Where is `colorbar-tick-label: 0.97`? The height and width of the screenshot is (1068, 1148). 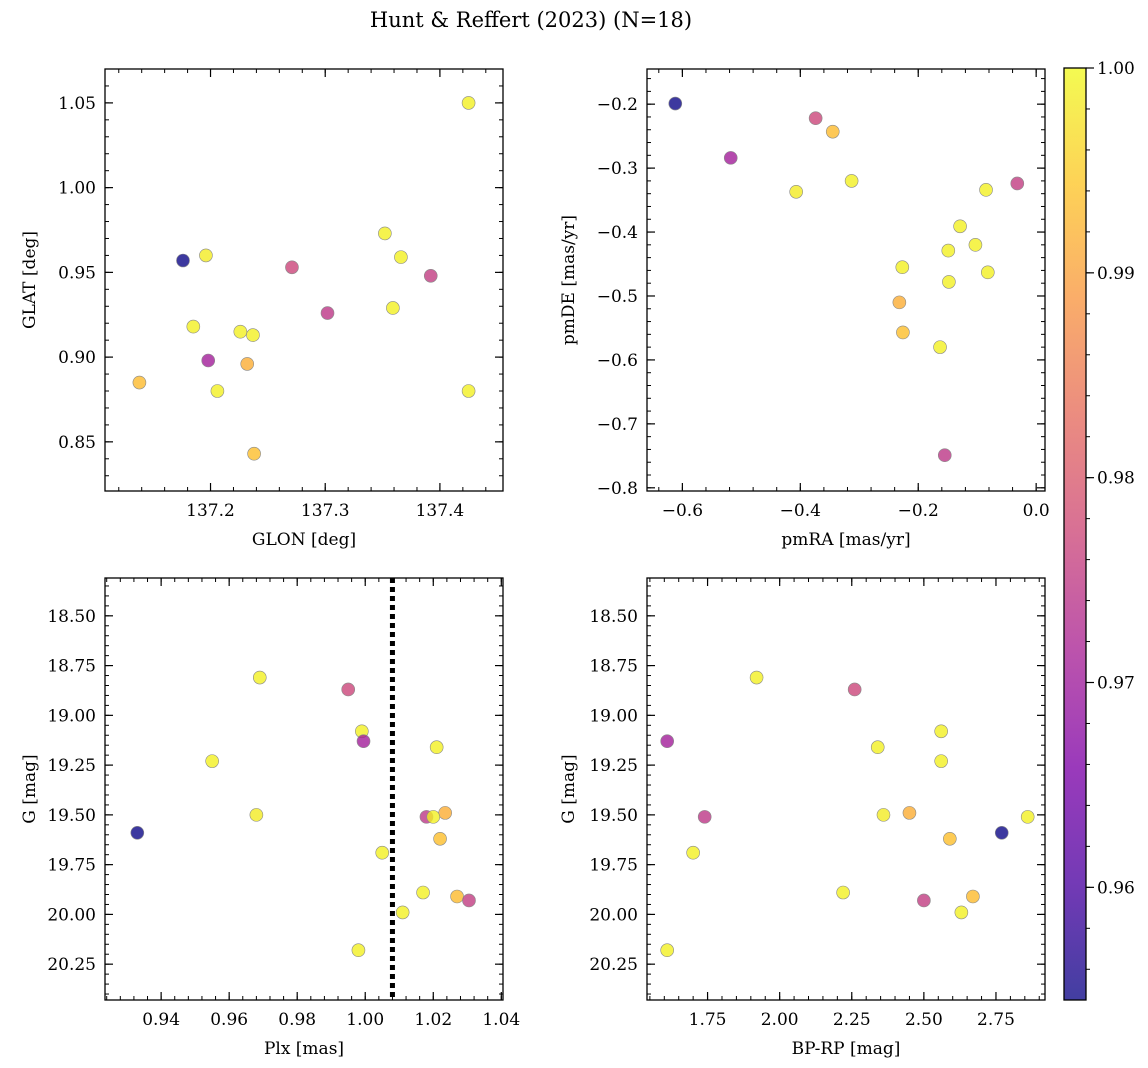
colorbar-tick-label: 0.97 is located at coordinates (1116, 684).